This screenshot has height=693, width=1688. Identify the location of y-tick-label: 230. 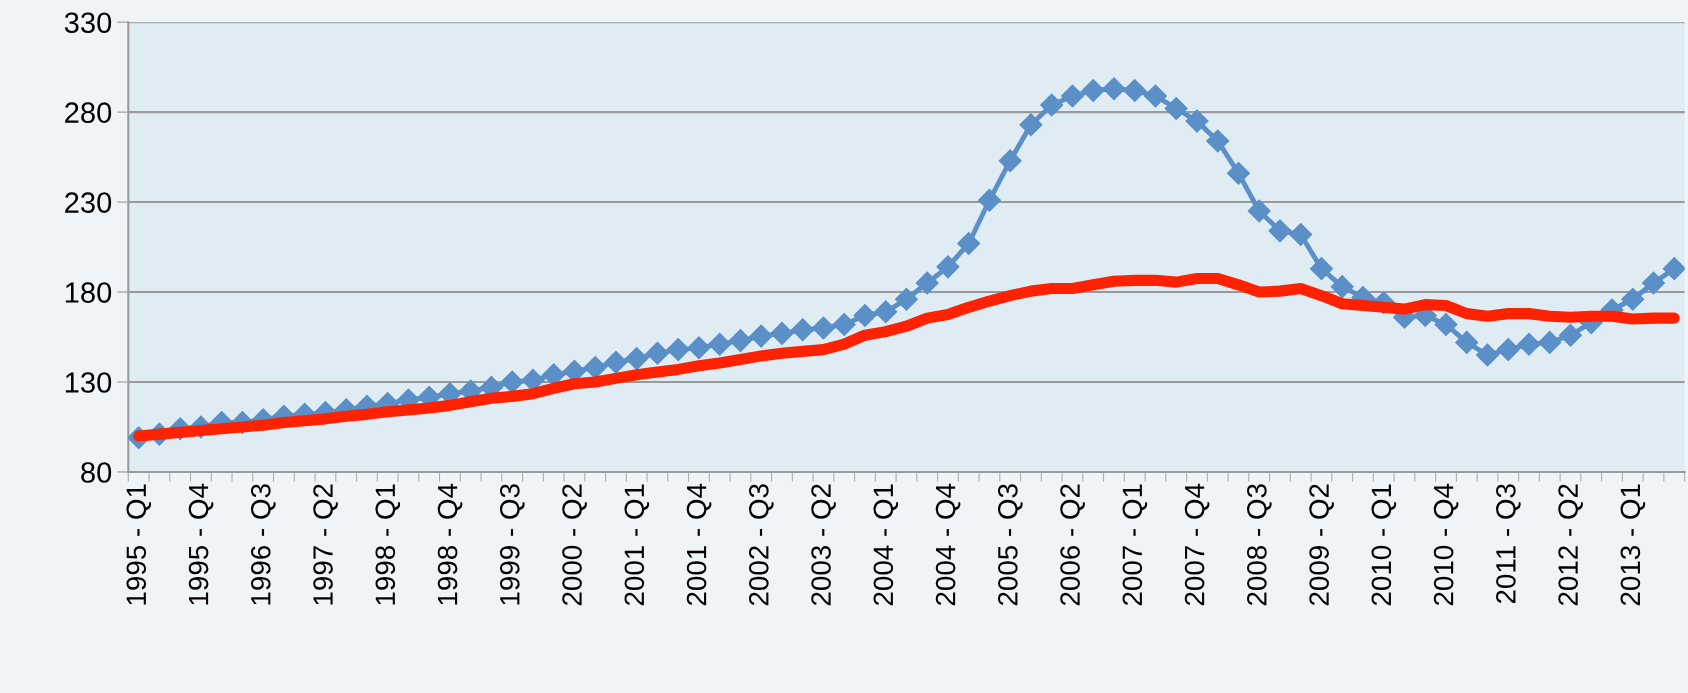
(88, 202).